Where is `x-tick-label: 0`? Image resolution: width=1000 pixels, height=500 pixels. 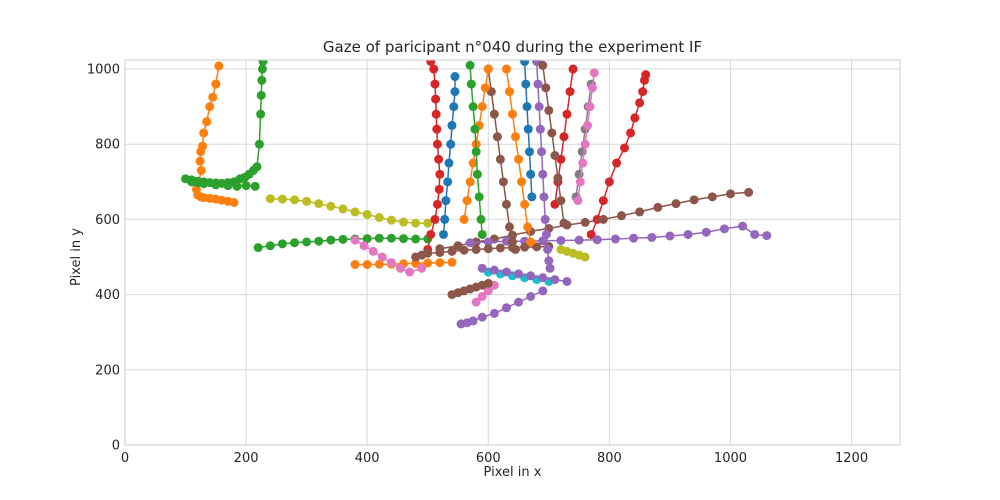 x-tick-label: 0 is located at coordinates (125, 458).